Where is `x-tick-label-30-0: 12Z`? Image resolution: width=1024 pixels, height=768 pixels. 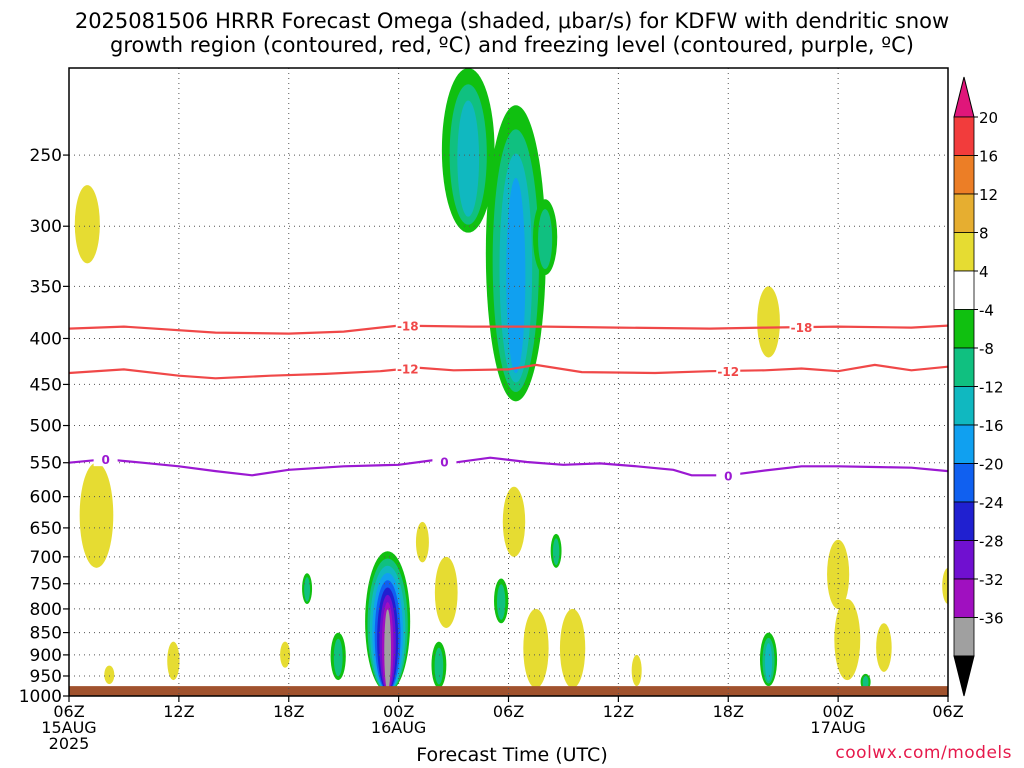
x-tick-label-30-0: 12Z is located at coordinates (618, 711).